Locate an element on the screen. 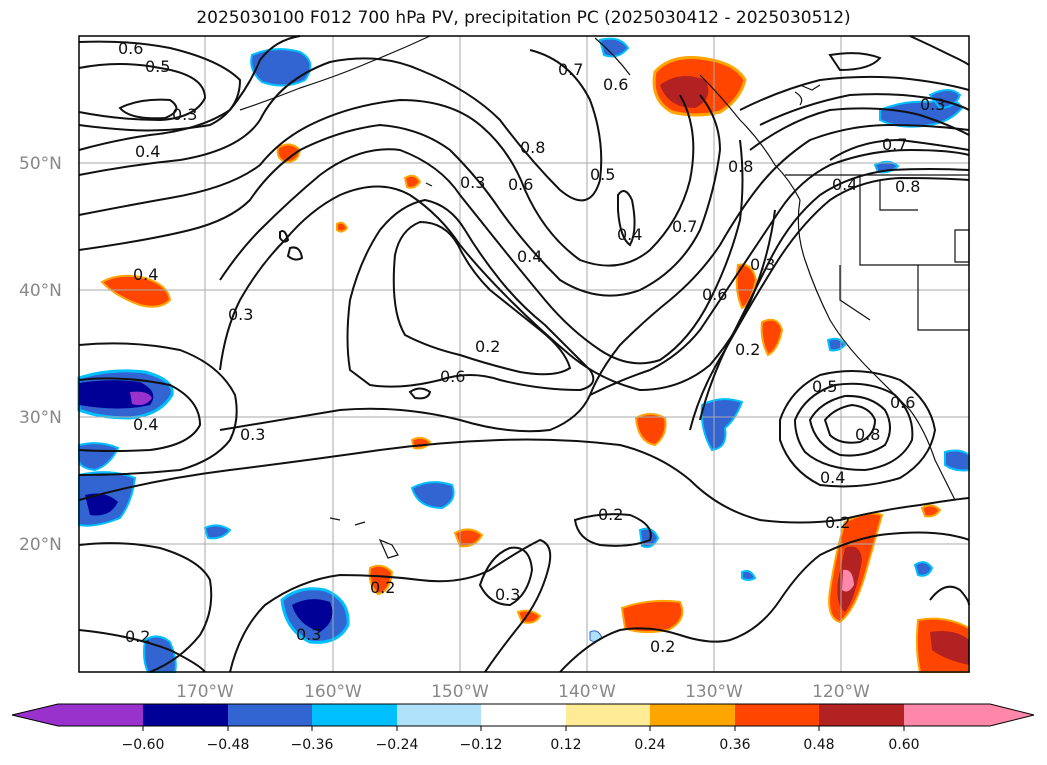 The width and height of the screenshot is (1047, 765). colorbar-tick-label: −0.12 is located at coordinates (481, 745).